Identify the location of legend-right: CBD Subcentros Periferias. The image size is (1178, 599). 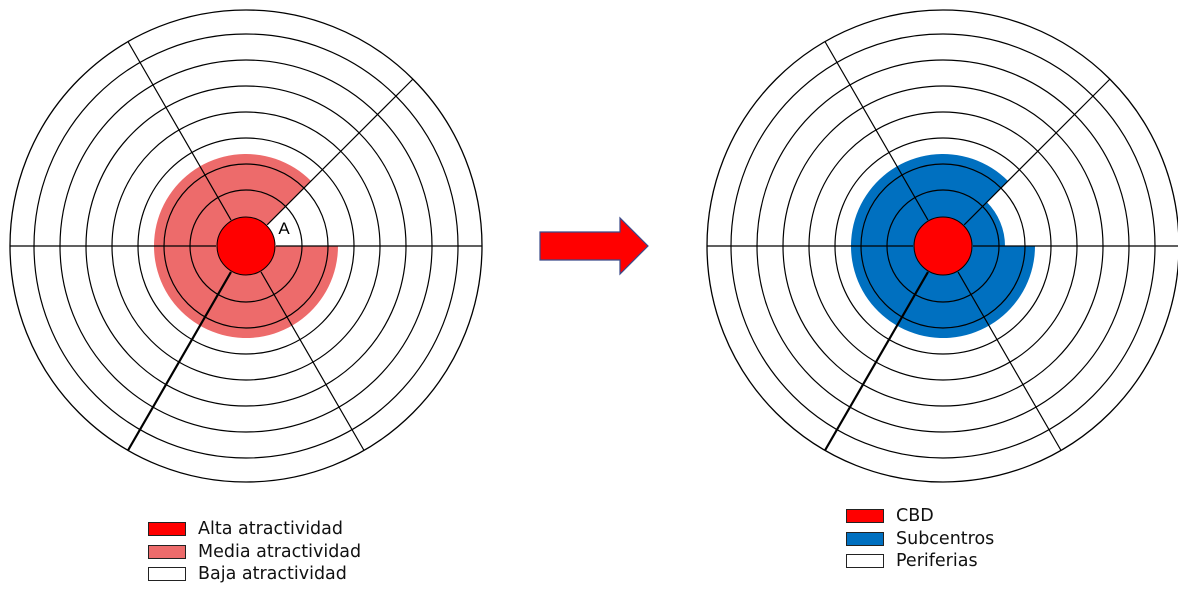
(920, 539).